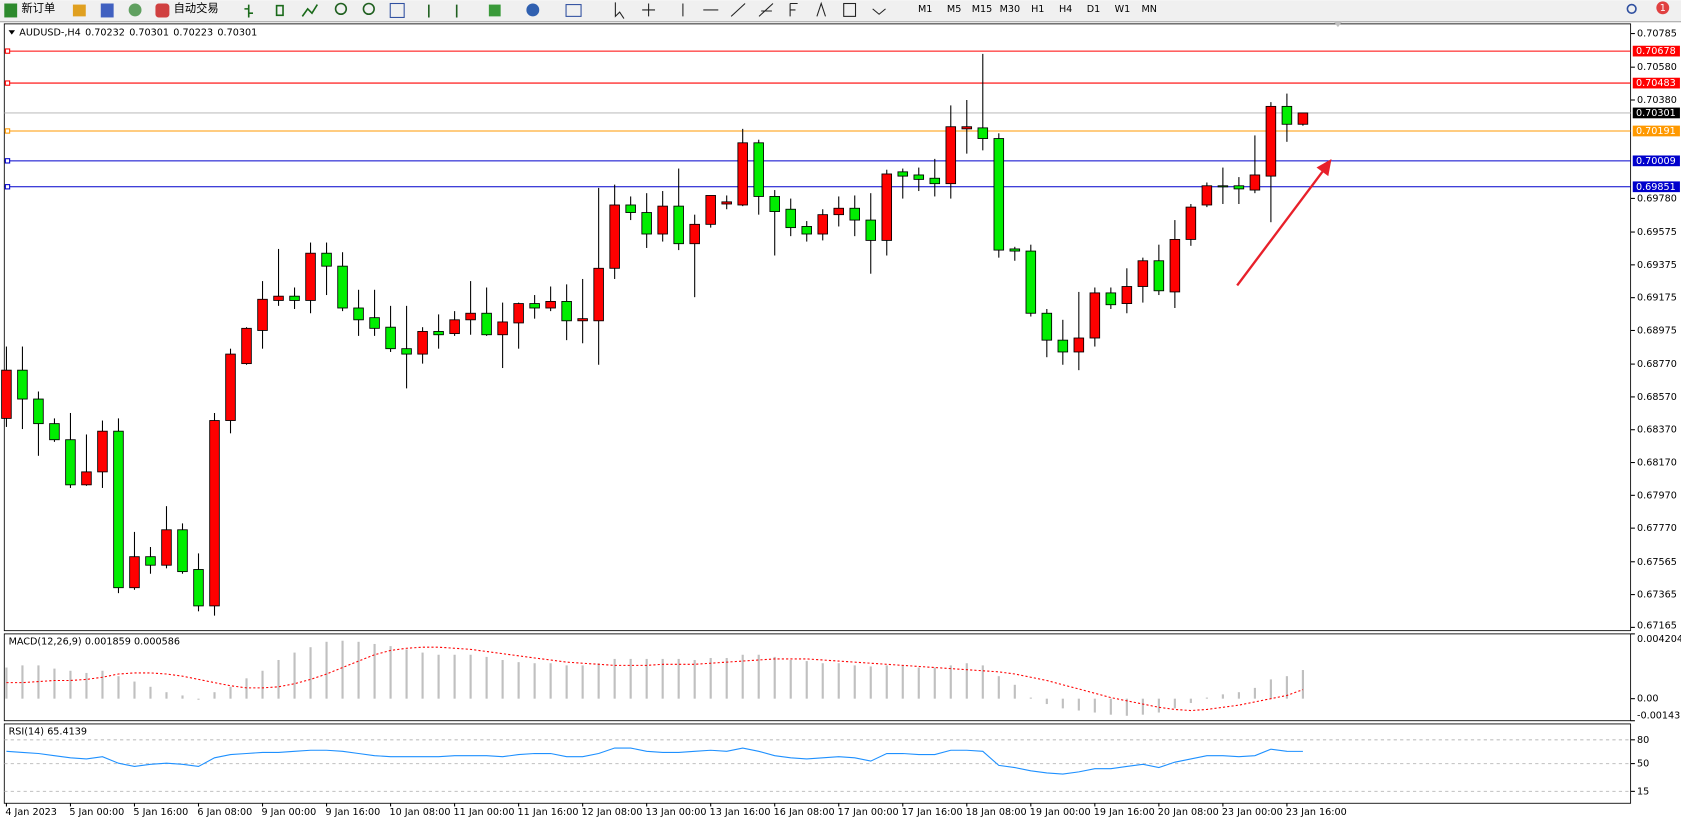  What do you see at coordinates (79, 10) in the screenshot?
I see `market-watch-icon` at bounding box center [79, 10].